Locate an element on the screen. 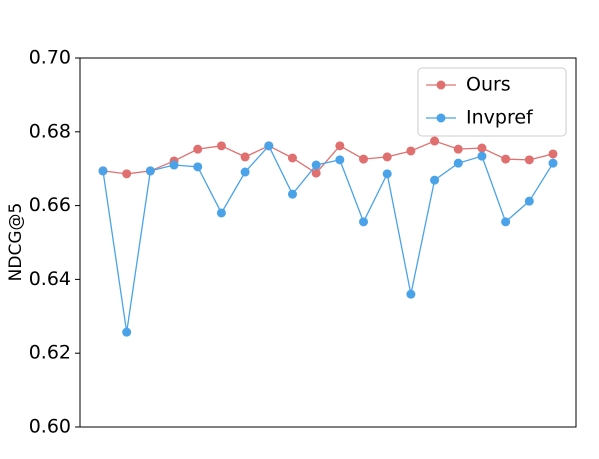 This screenshot has width=599, height=459. y-tick-label: 0.68 is located at coordinates (50, 131).